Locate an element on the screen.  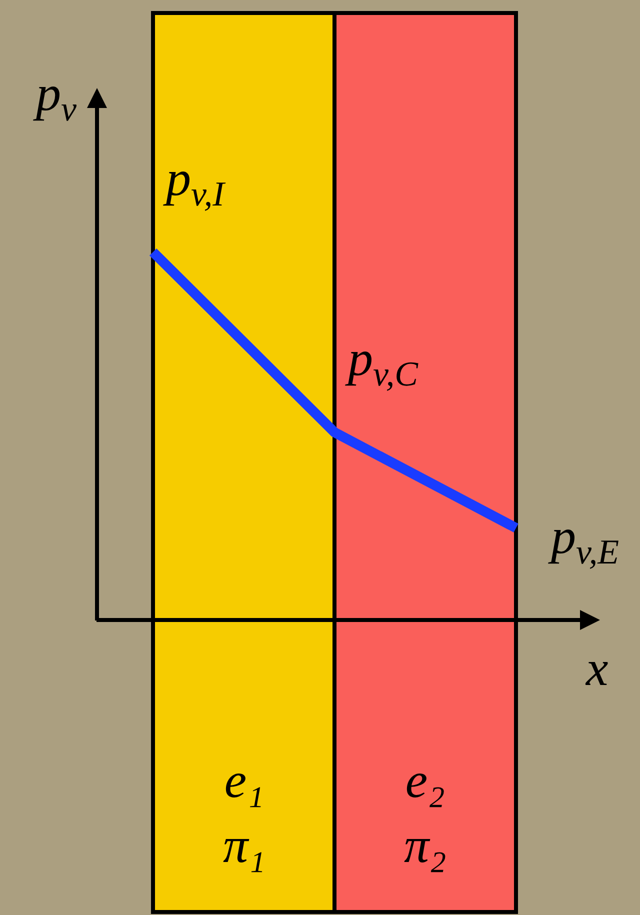
x-tick-label: p$_{v,C}$ is located at coordinates (382, 362).